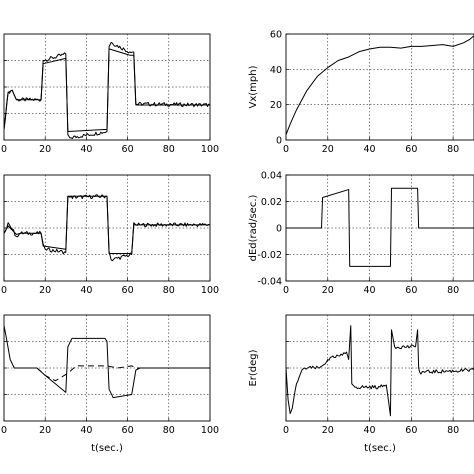 Image resolution: width=474 pixels, height=474 pixels. What do you see at coordinates (276, 70) in the screenshot?
I see `y-tick-label: 40` at bounding box center [276, 70].